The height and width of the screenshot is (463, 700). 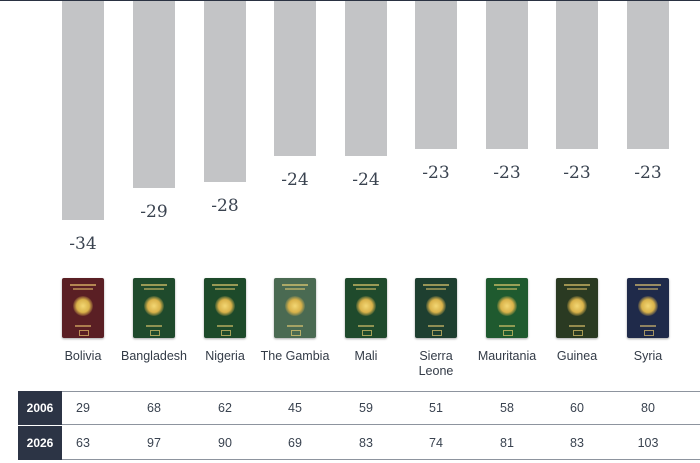 I want to click on bar-value-label: -28, so click(x=225, y=205).